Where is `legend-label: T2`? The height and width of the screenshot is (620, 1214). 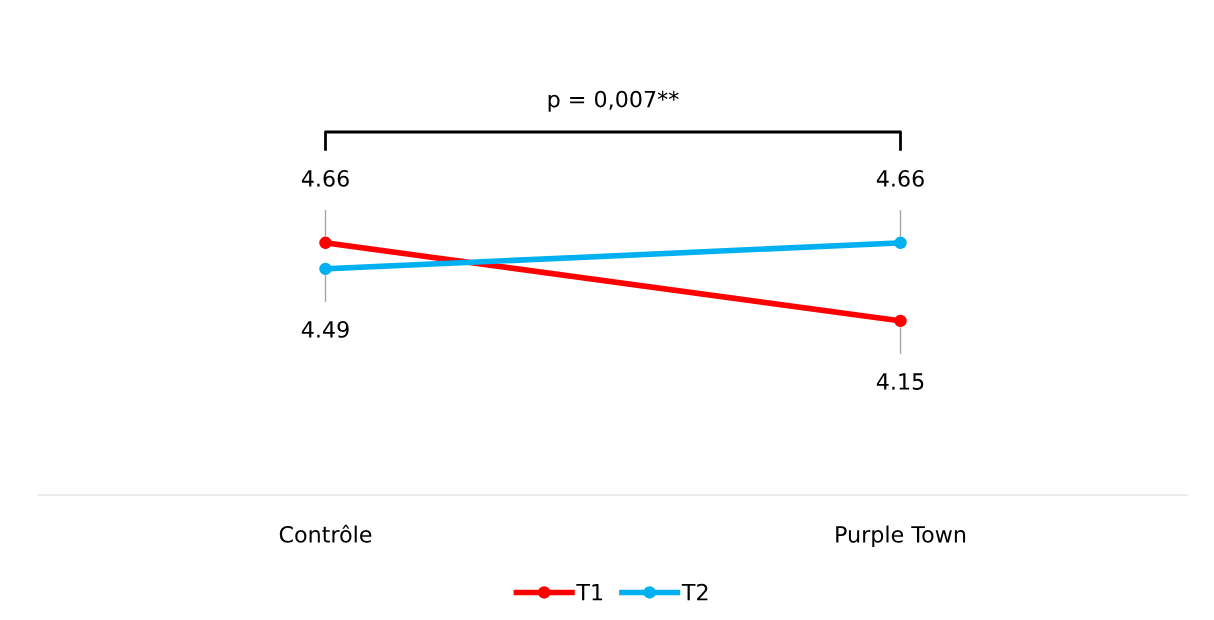 legend-label: T2 is located at coordinates (694, 592).